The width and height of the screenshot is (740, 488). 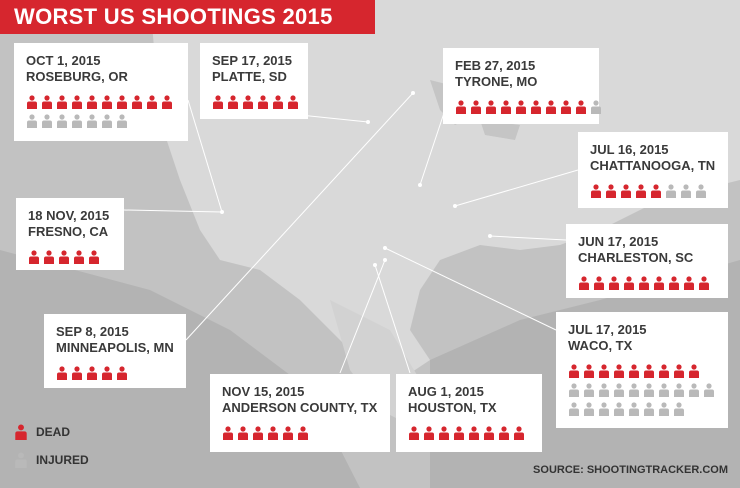 What do you see at coordinates (263, 391) in the screenshot?
I see `incident-date: NOV 15, 2015` at bounding box center [263, 391].